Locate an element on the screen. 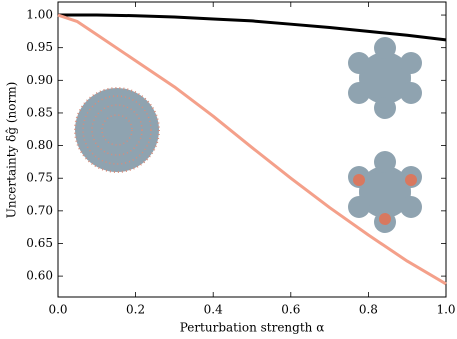 The image size is (457, 339). y-tick-label: 0.60 is located at coordinates (39, 276).